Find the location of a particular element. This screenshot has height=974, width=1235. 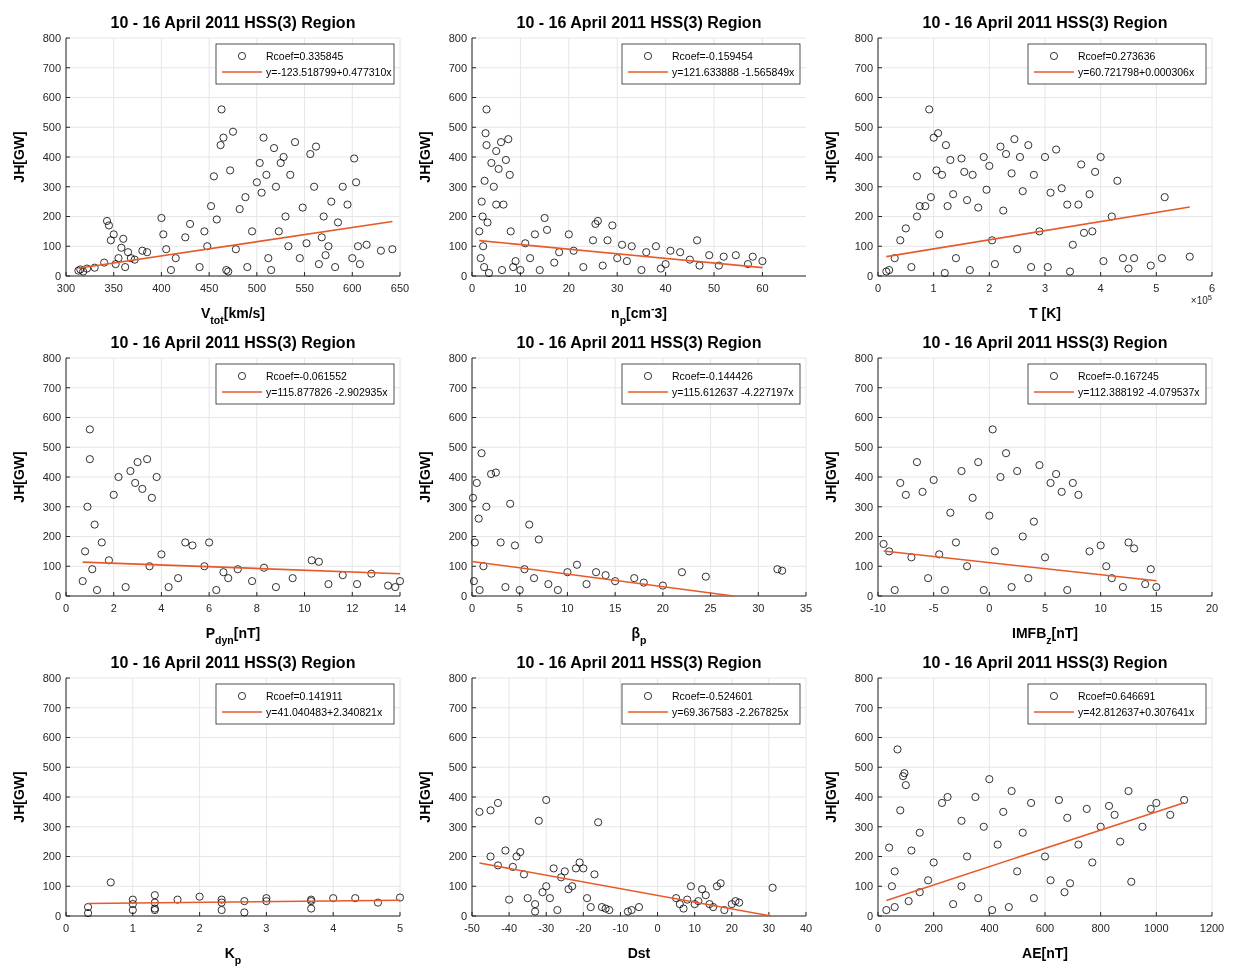

x-tick-label: 550 is located at coordinates (304, 288).